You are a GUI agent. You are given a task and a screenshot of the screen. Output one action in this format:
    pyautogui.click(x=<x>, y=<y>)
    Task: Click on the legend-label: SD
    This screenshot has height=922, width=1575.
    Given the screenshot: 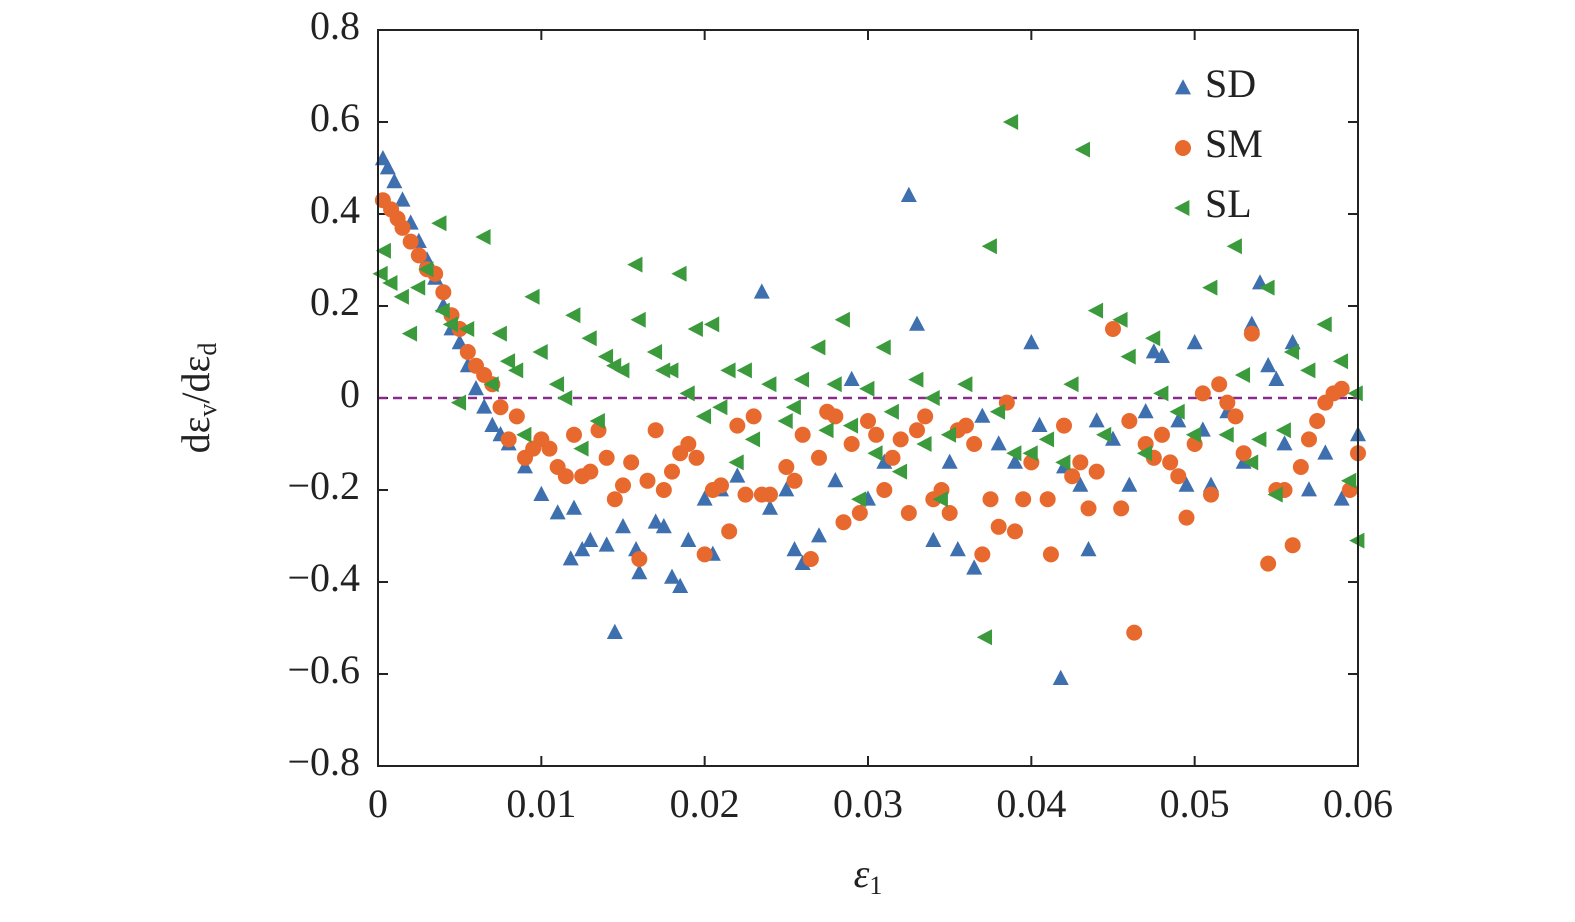 What is the action you would take?
    pyautogui.click(x=1230, y=83)
    